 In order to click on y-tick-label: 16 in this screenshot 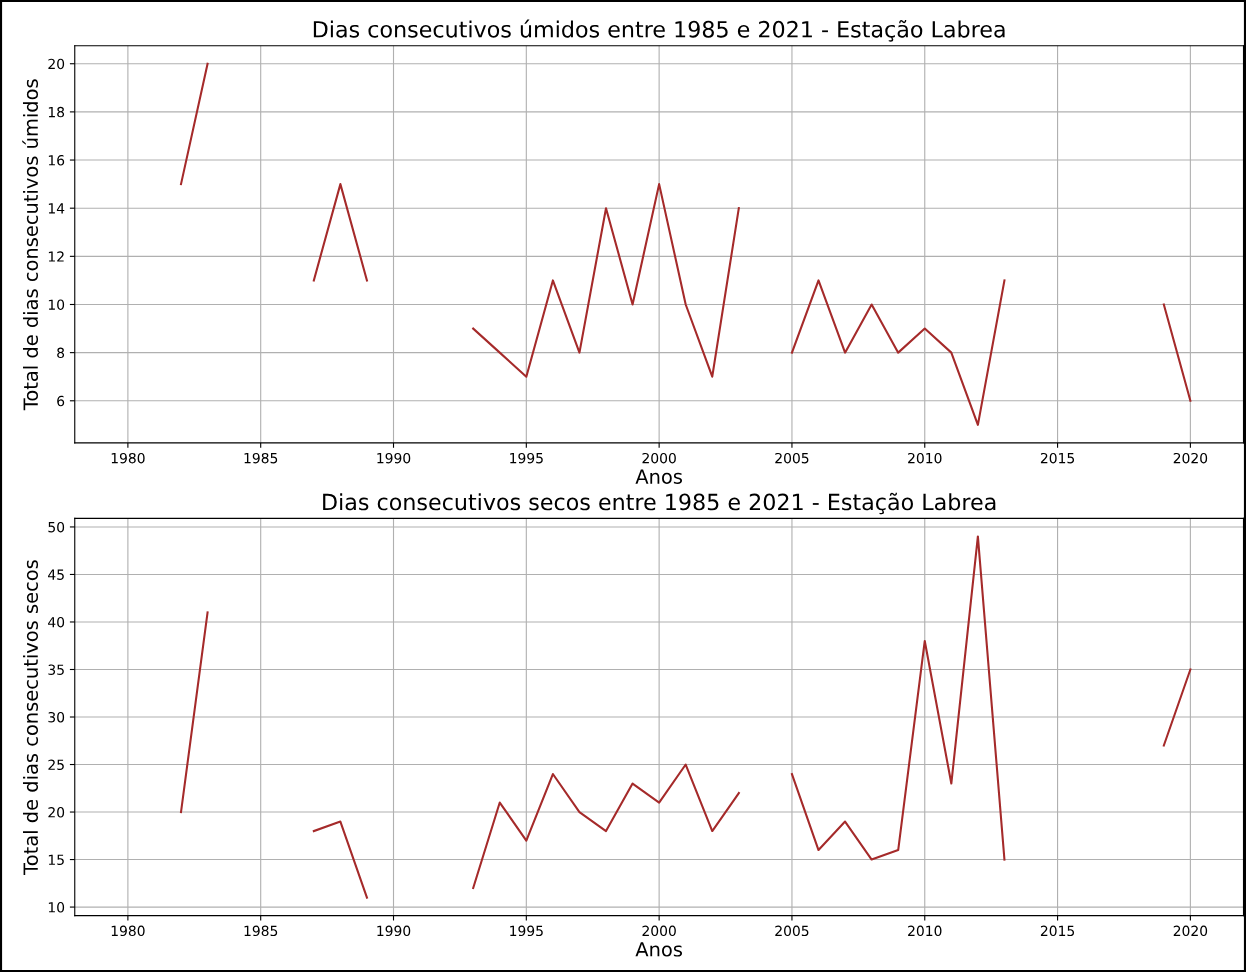, I will do `click(56, 160)`.